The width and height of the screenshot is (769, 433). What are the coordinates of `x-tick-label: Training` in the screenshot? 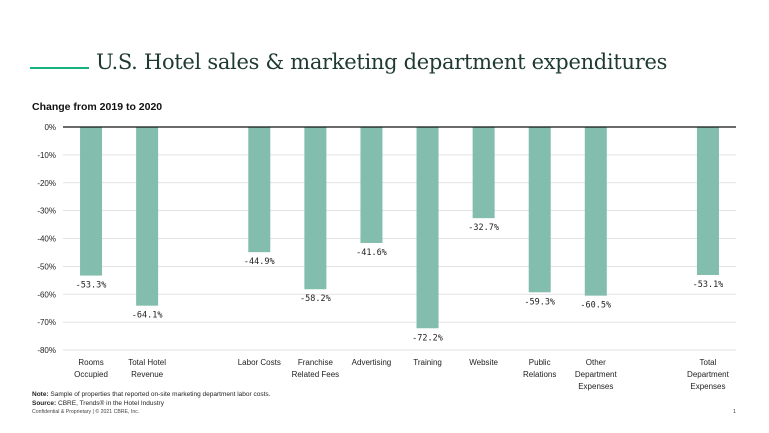 It's located at (427, 362).